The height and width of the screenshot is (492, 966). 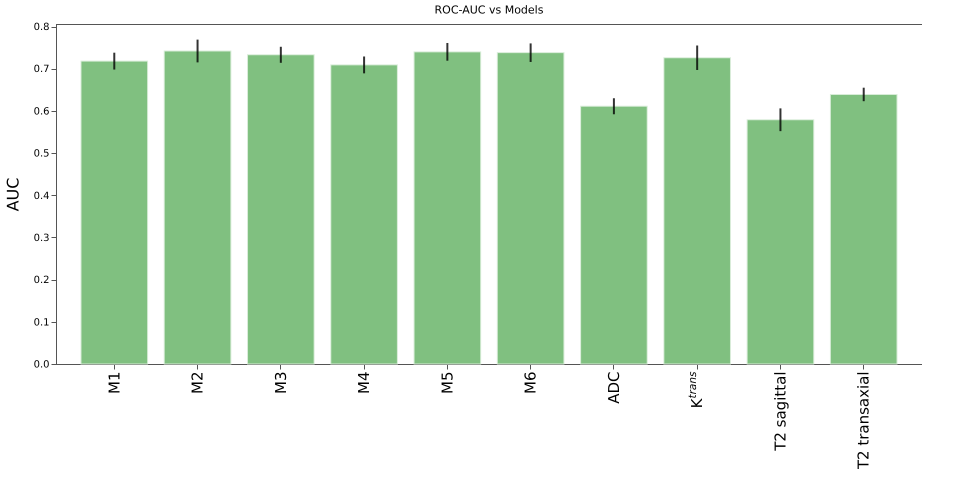 What do you see at coordinates (42, 322) in the screenshot?
I see `y-tick-label: 0.1` at bounding box center [42, 322].